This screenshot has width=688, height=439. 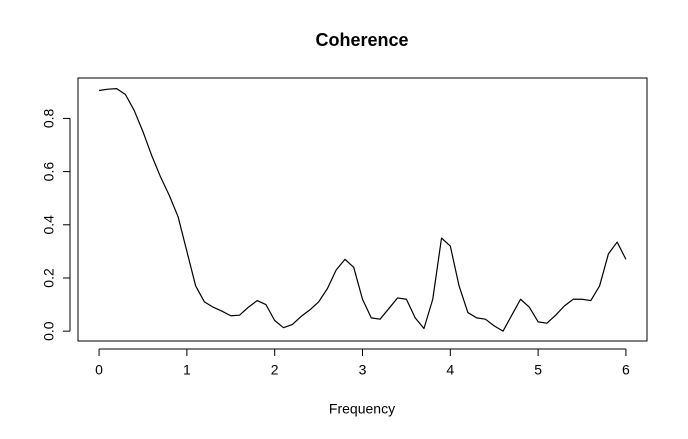 What do you see at coordinates (49, 118) in the screenshot?
I see `y-tick-label: 0.8` at bounding box center [49, 118].